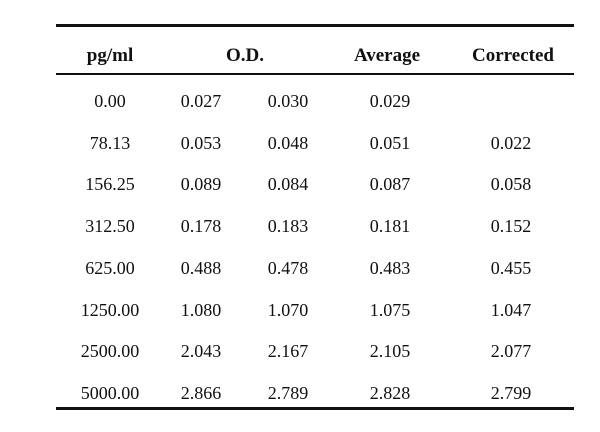  I want to click on cell-corrected: 2.799, so click(511, 393).